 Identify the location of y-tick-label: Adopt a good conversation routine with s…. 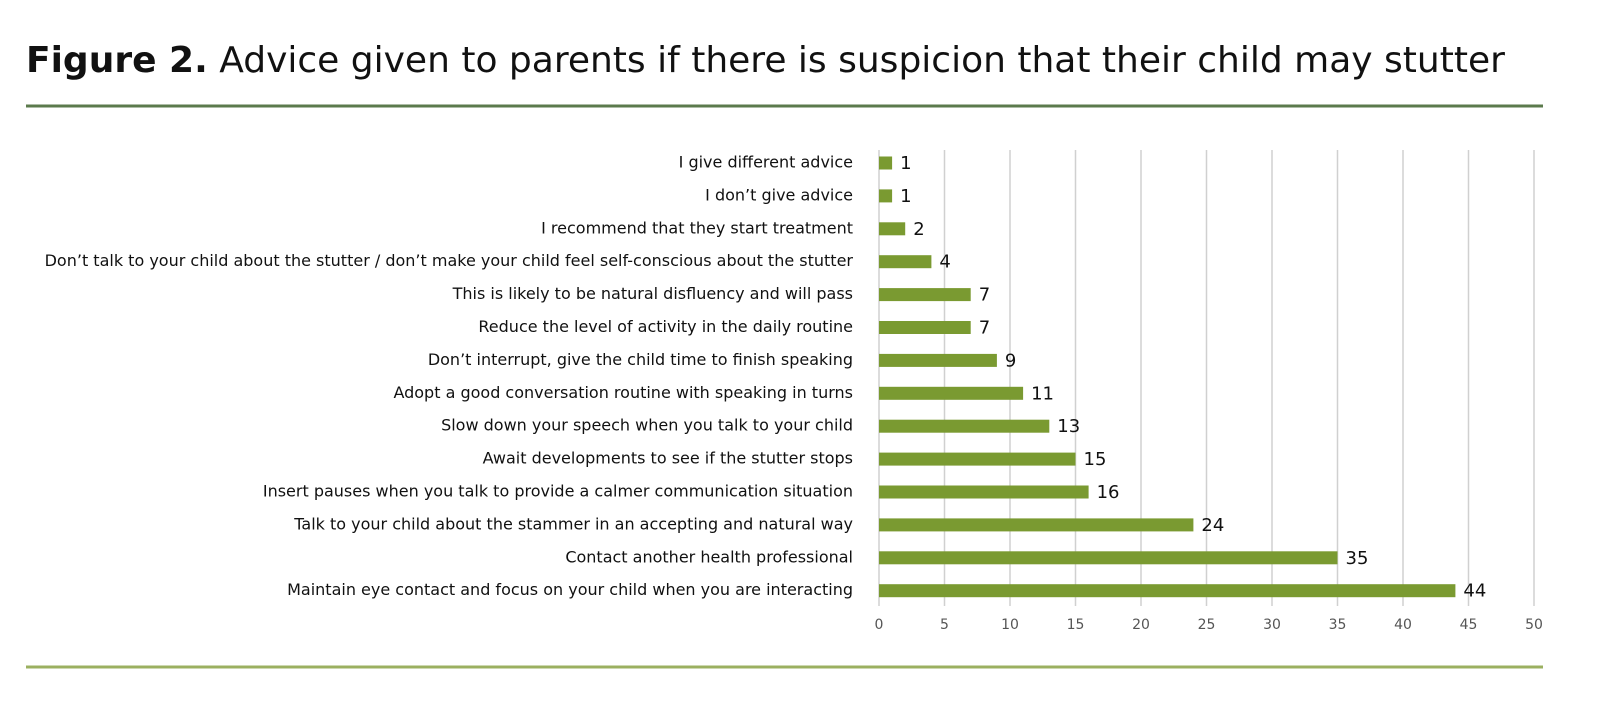
(623, 392).